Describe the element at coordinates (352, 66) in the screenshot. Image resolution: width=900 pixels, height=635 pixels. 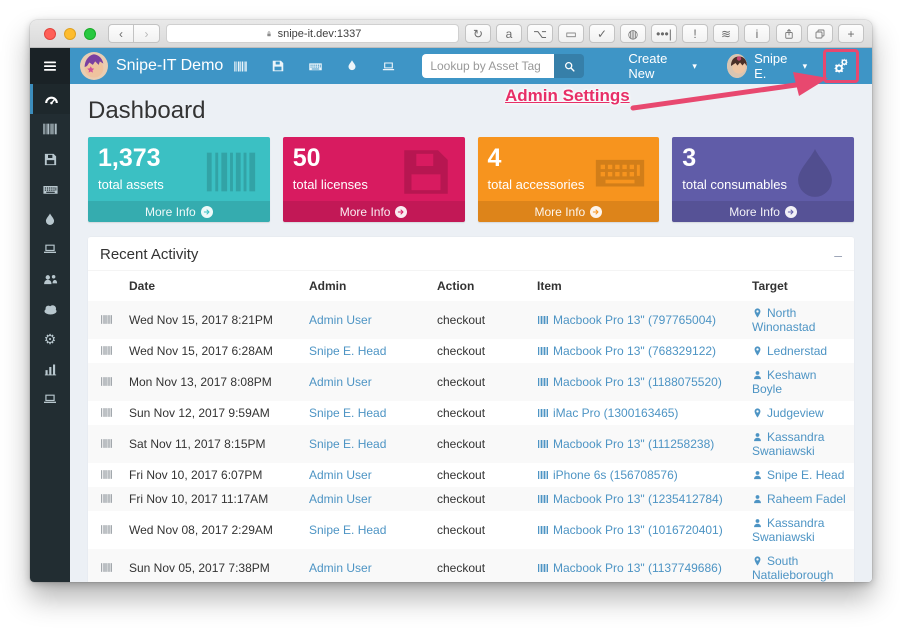
I see `droplet-icon` at that location.